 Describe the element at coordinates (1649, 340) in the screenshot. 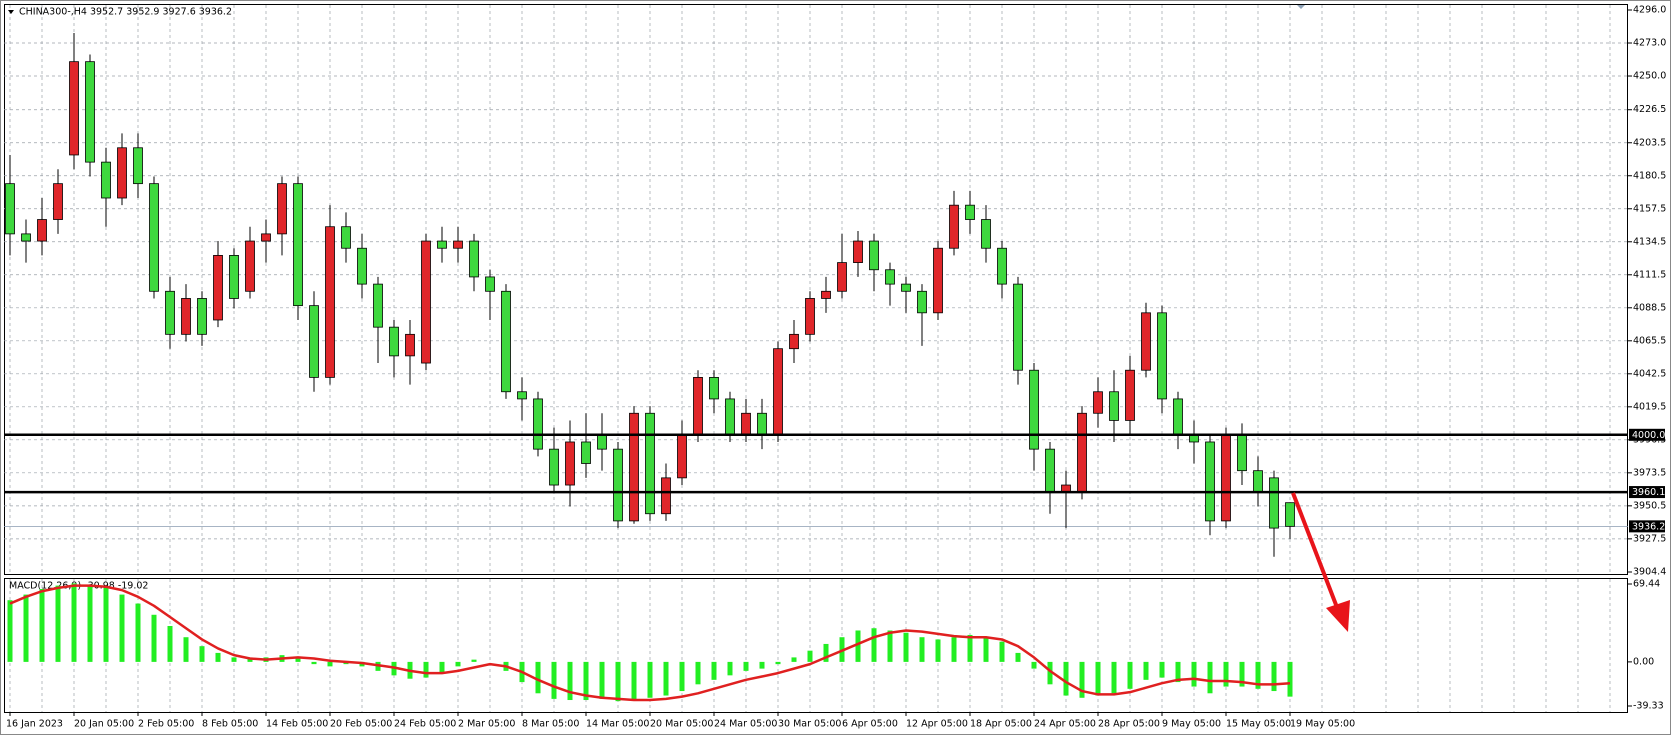

I see `y-tick-label: 4065.5` at that location.